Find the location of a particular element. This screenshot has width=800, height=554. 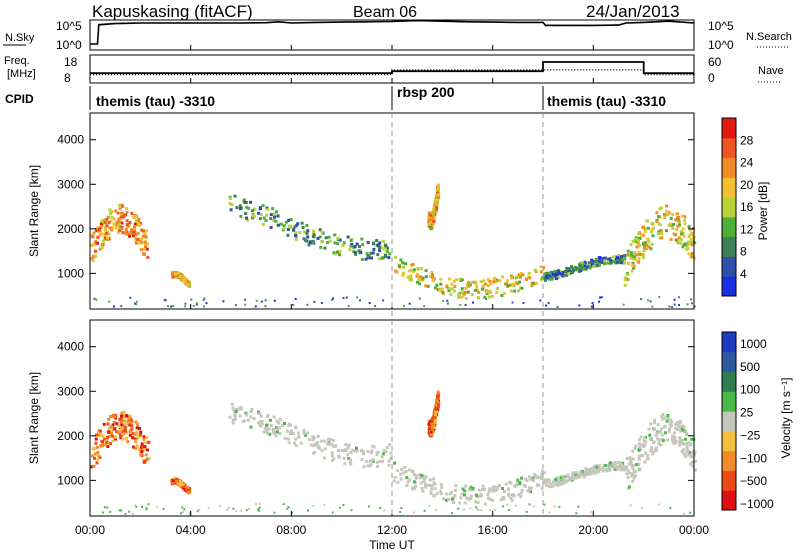

ytick-label: 2000 is located at coordinates (70, 229).